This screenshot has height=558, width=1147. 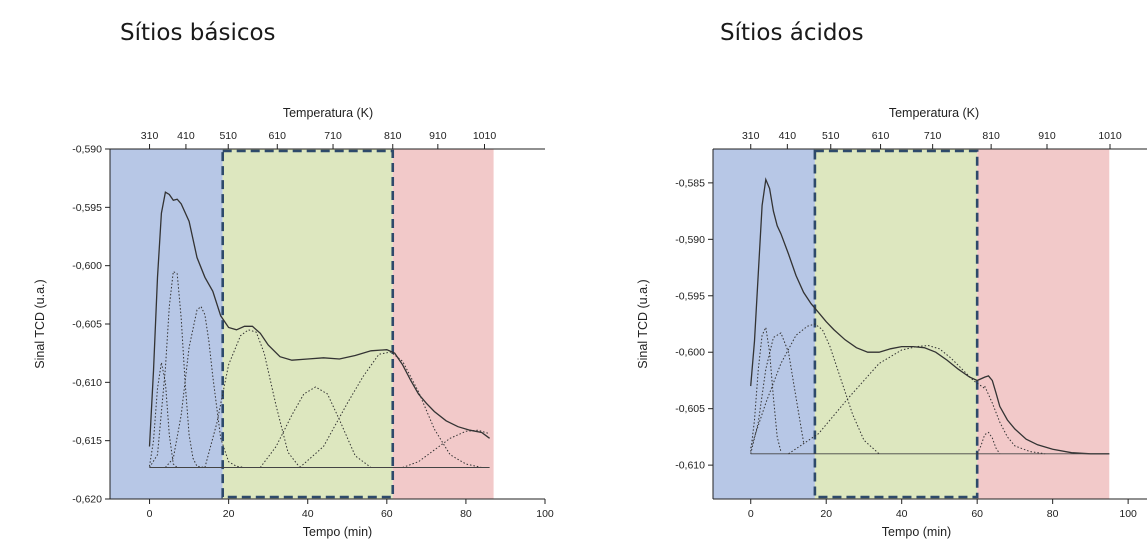 I want to click on x-tick-label-basic-4: 80, so click(x=466, y=514).